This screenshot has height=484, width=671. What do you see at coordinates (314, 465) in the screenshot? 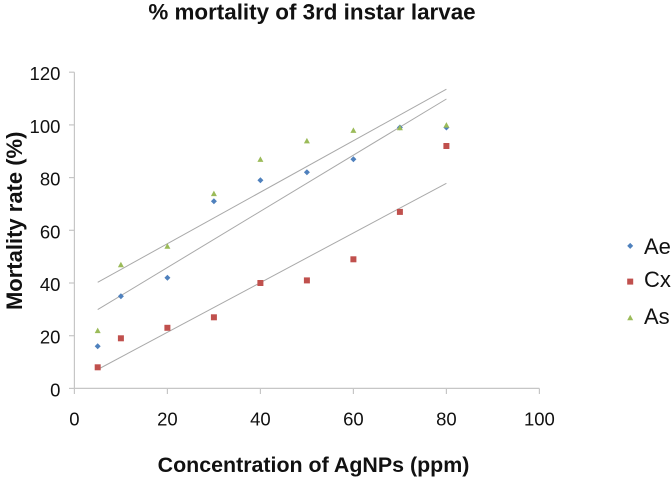
I see `svg-text: Concentration of AgNPs (ppm)` at bounding box center [314, 465].